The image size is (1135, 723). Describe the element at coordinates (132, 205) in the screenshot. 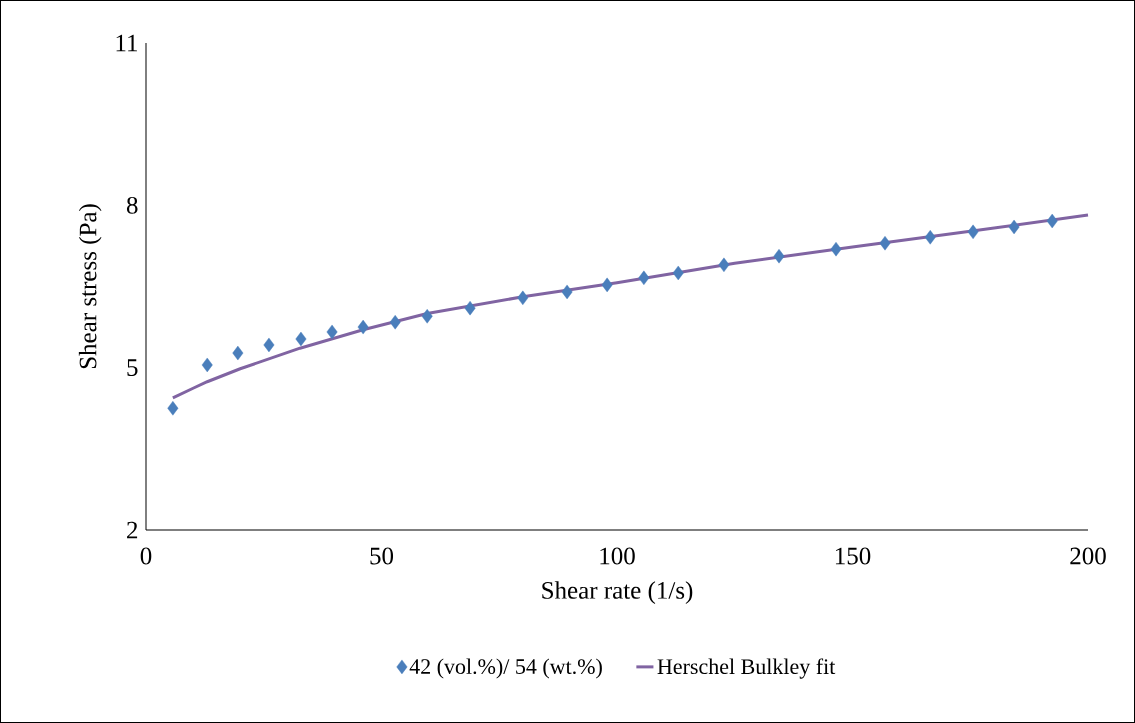

I see `y-tick-label: 8` at that location.